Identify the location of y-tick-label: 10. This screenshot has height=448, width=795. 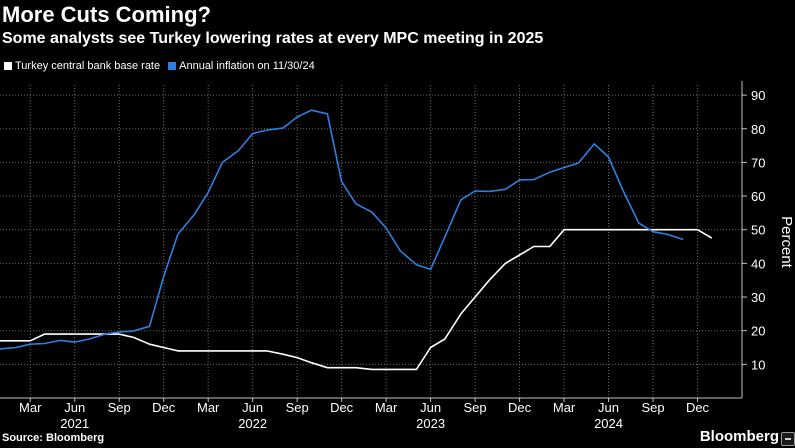
(758, 364).